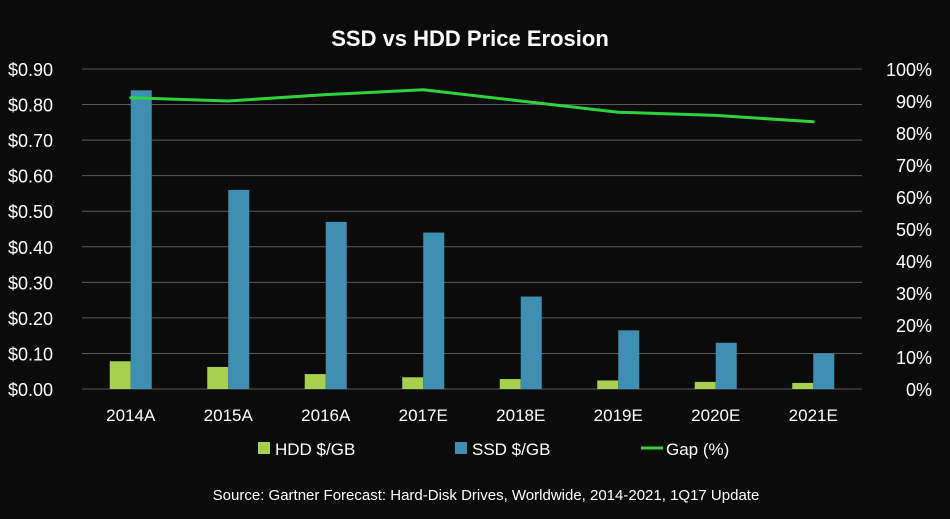 The image size is (950, 519). I want to click on right-tick-label: 60%, so click(914, 198).